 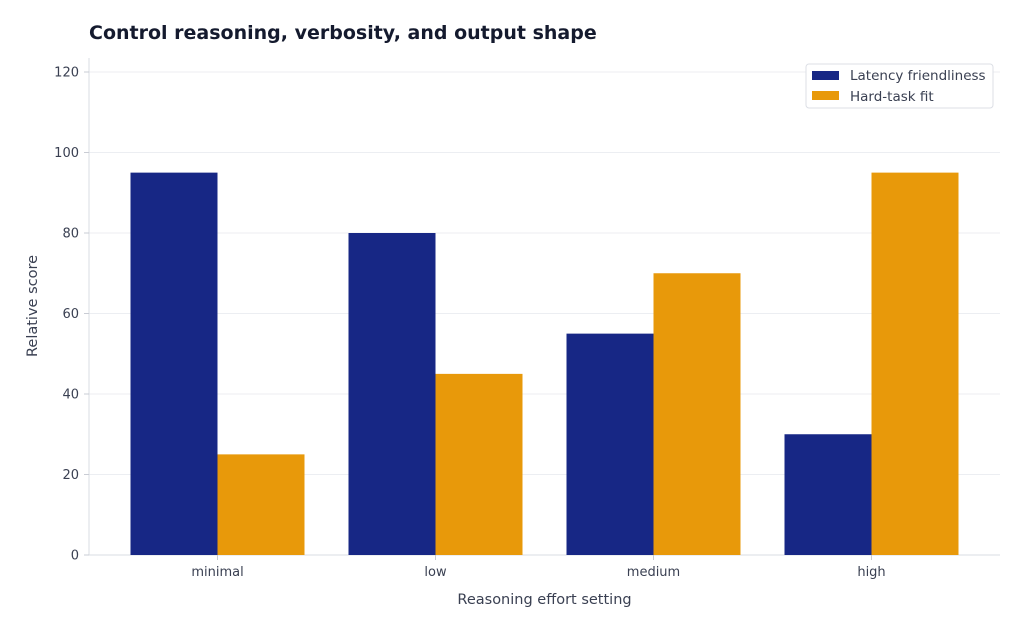 What do you see at coordinates (828, 494) in the screenshot?
I see `bar-latency-friendliness-high` at bounding box center [828, 494].